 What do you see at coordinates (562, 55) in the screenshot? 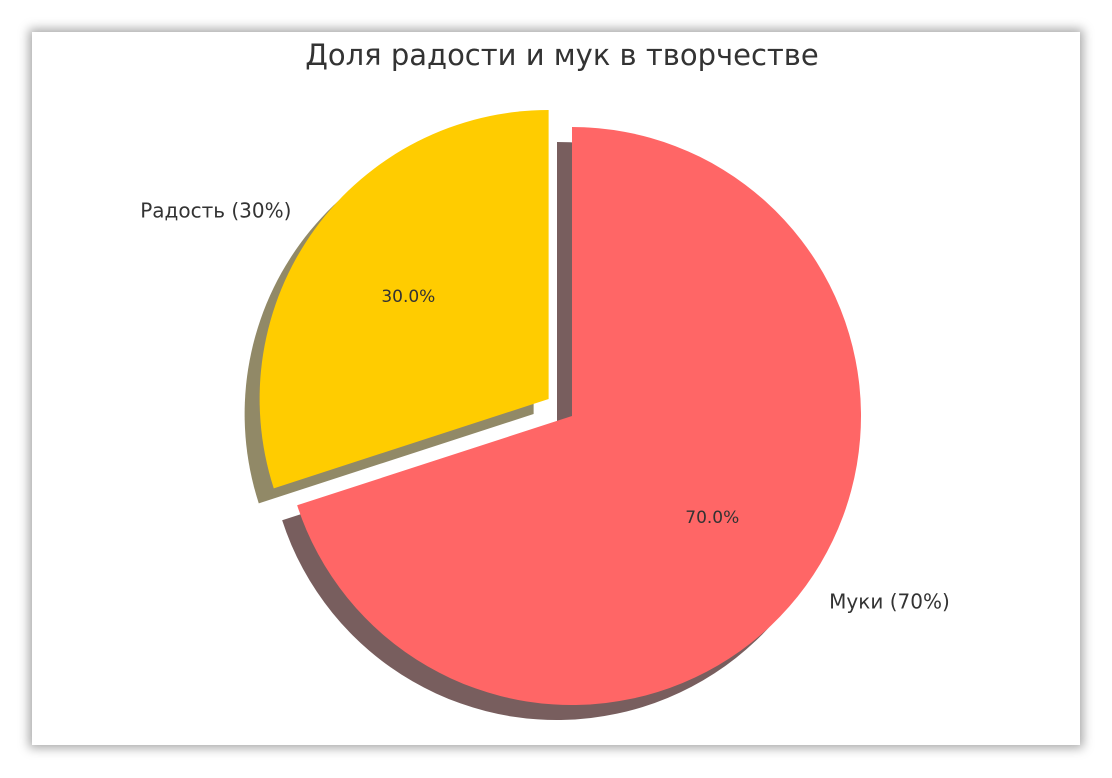
I see `chart-title: Доля радости и мук в творчестве` at bounding box center [562, 55].